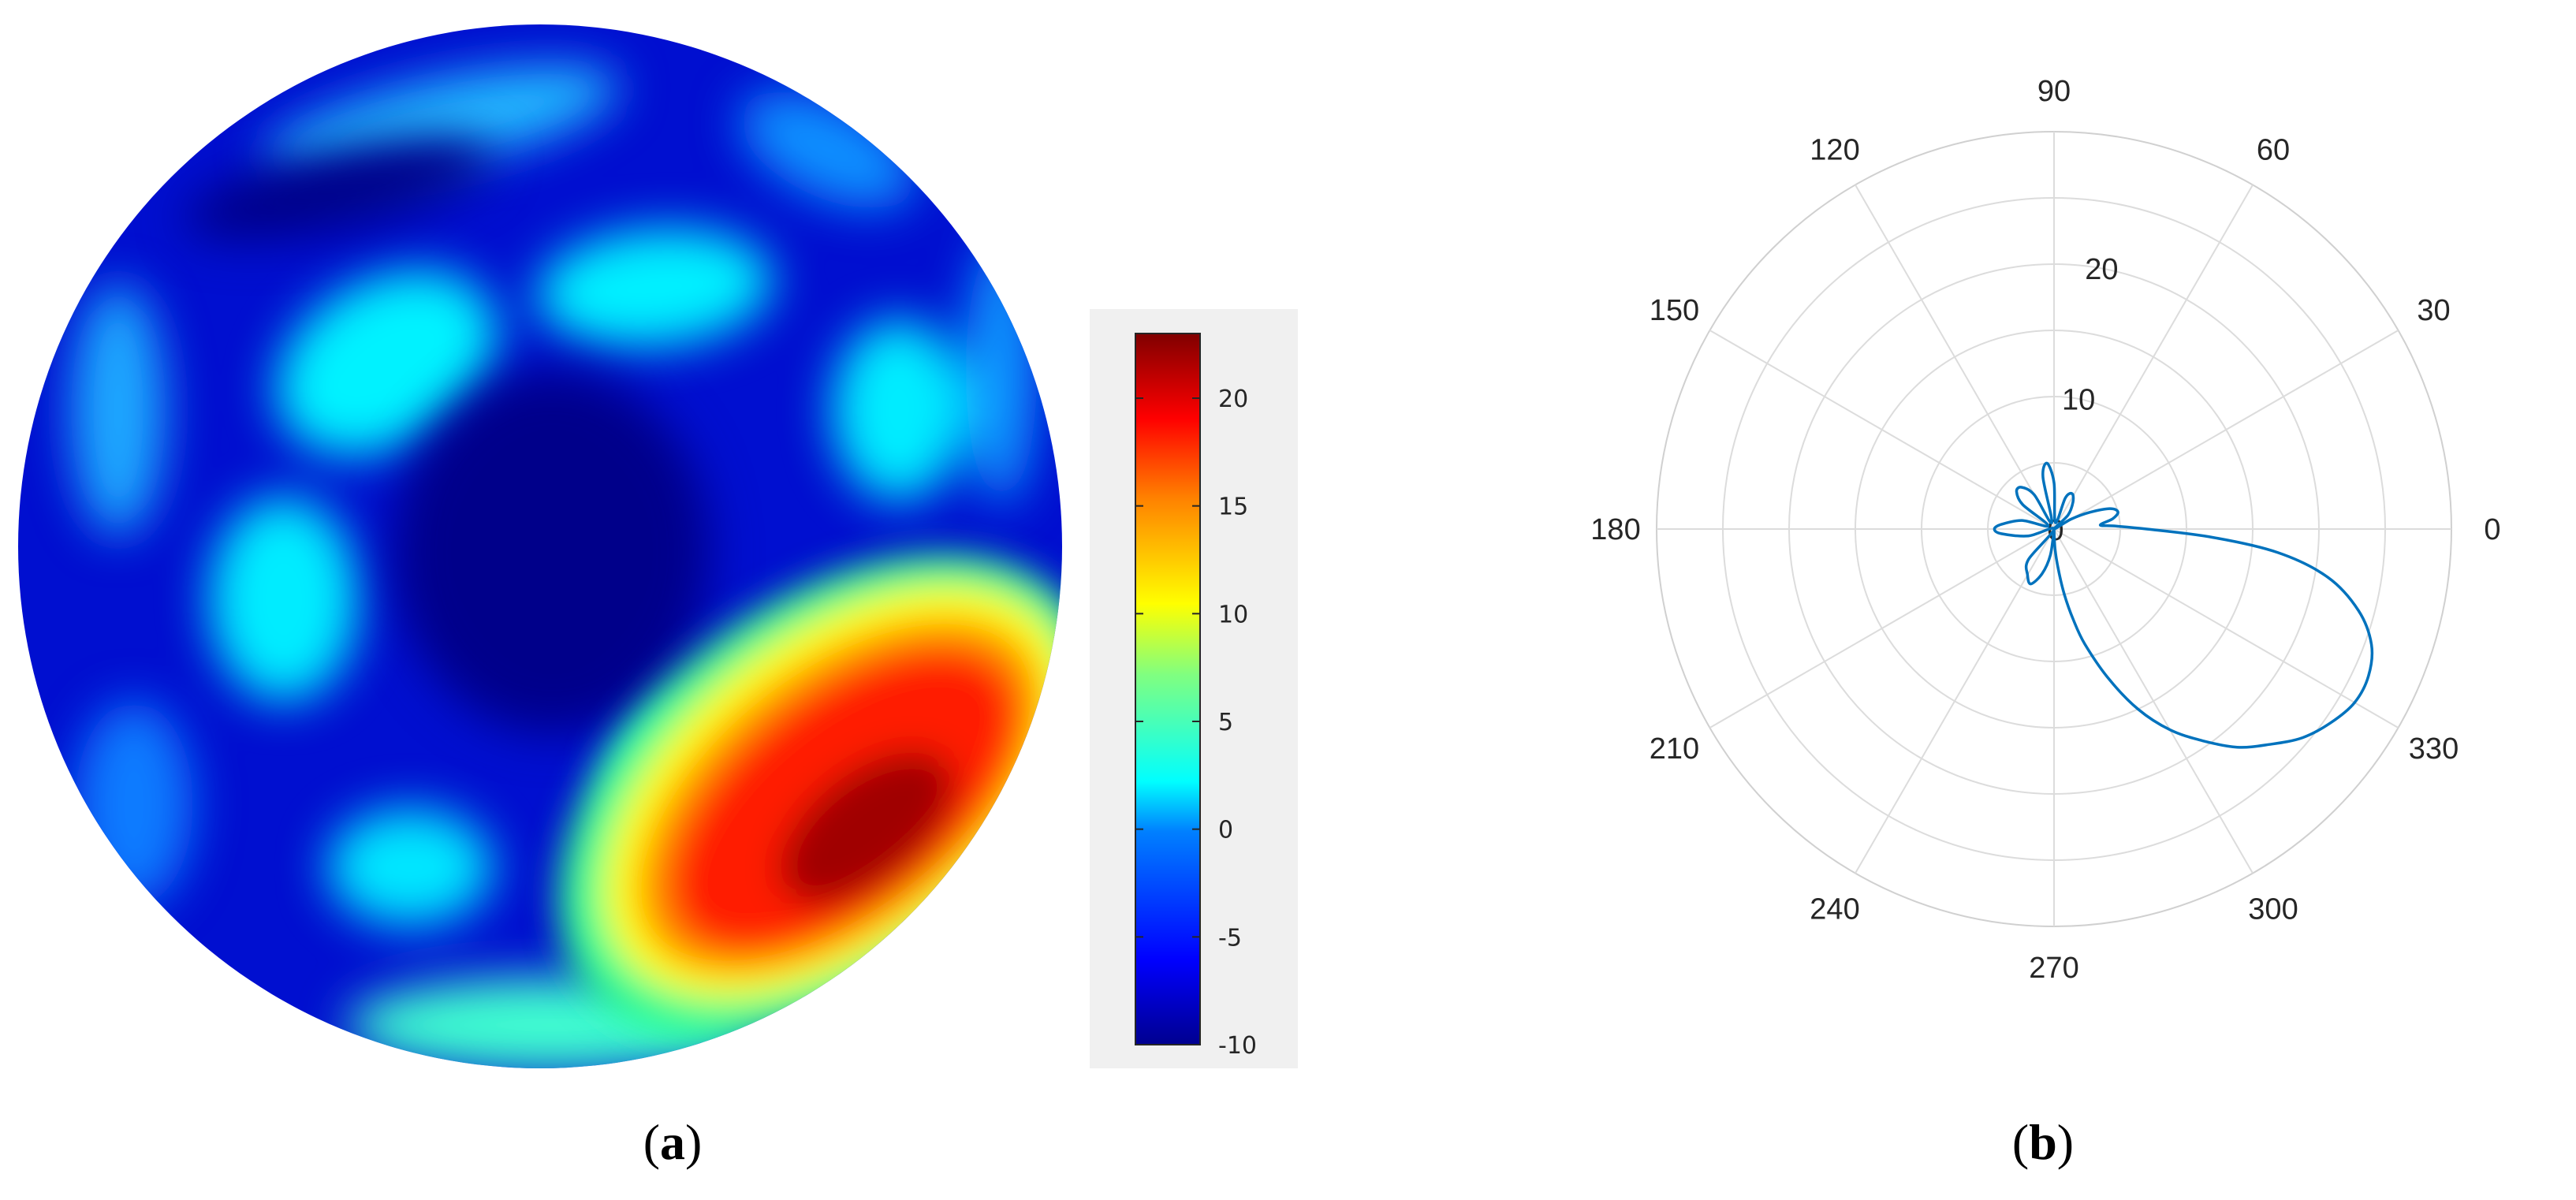 The image size is (2576, 1200). Describe the element at coordinates (1835, 909) in the screenshot. I see `polar-angle-tick-label: 240` at that location.